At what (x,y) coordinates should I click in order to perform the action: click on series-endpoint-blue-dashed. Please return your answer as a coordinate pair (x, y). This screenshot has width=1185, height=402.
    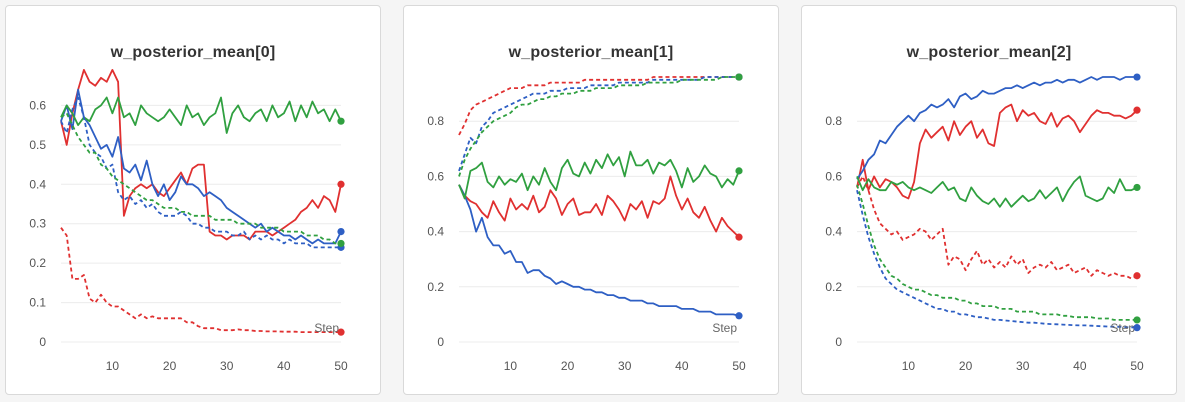
    Looking at the image, I should click on (1137, 328).